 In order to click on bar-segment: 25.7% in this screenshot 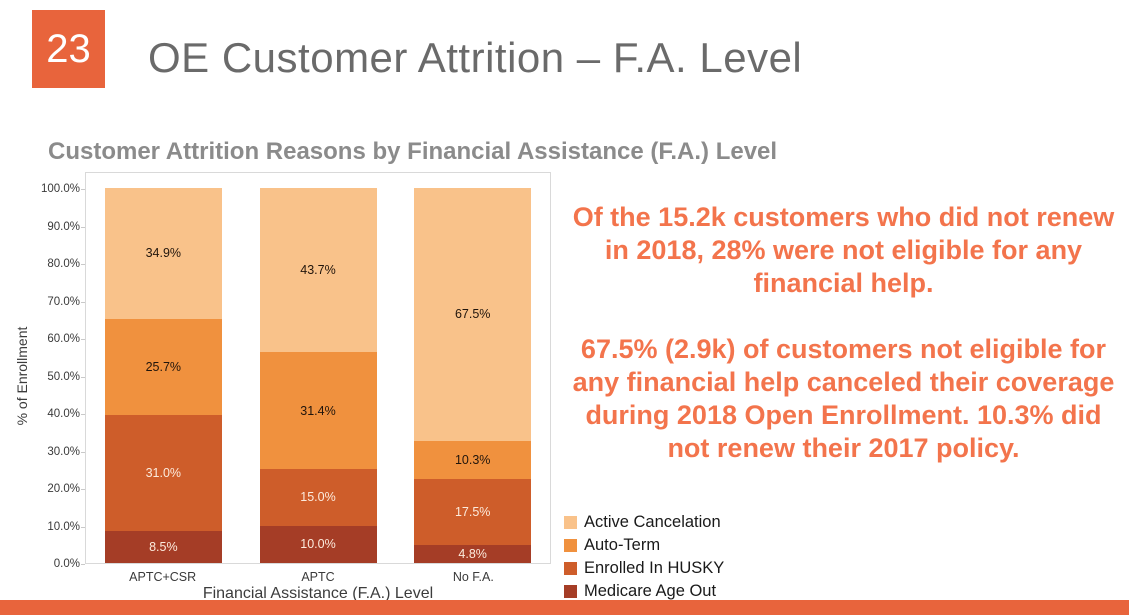, I will do `click(163, 367)`.